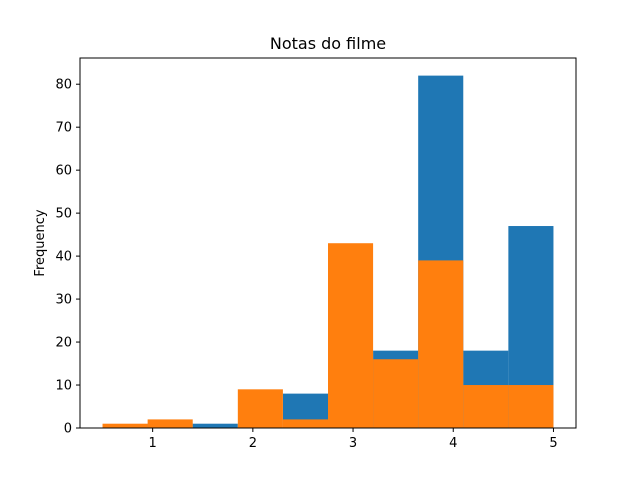  I want to click on y-tick-label: 30, so click(63, 300).